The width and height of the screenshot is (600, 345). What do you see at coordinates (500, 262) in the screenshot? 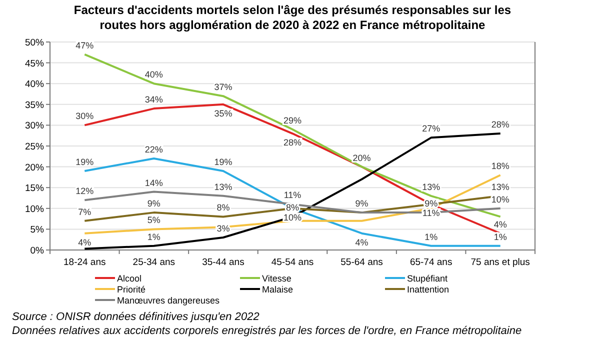
I see `x-tick-label: 75 ans et plus` at bounding box center [500, 262].